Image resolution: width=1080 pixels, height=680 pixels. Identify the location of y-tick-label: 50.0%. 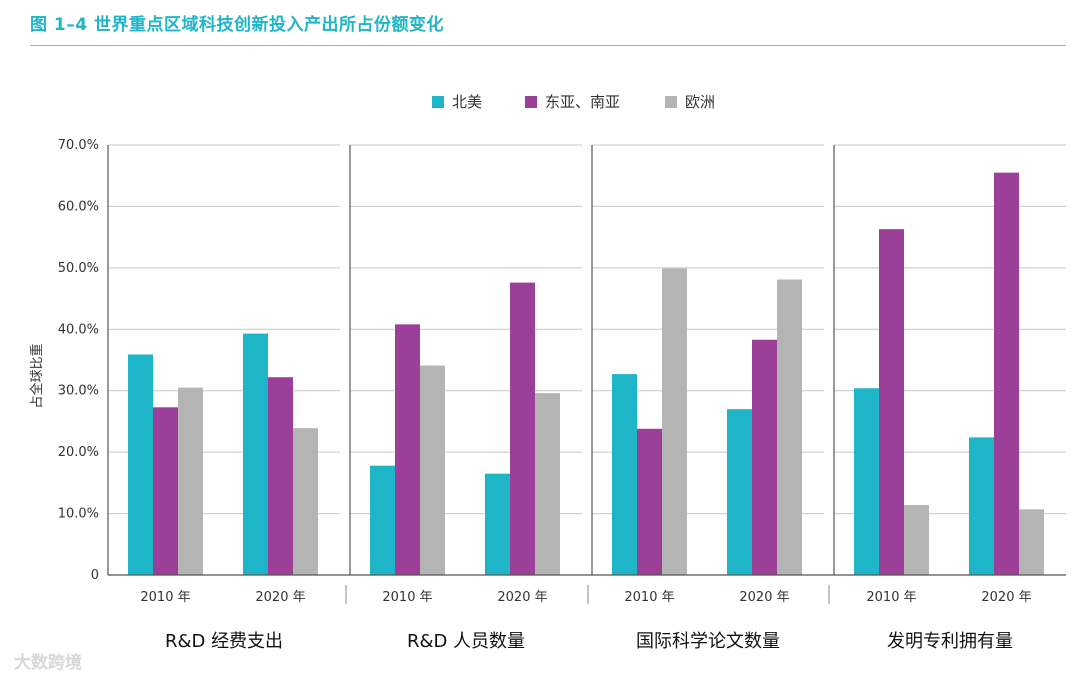
(78, 268).